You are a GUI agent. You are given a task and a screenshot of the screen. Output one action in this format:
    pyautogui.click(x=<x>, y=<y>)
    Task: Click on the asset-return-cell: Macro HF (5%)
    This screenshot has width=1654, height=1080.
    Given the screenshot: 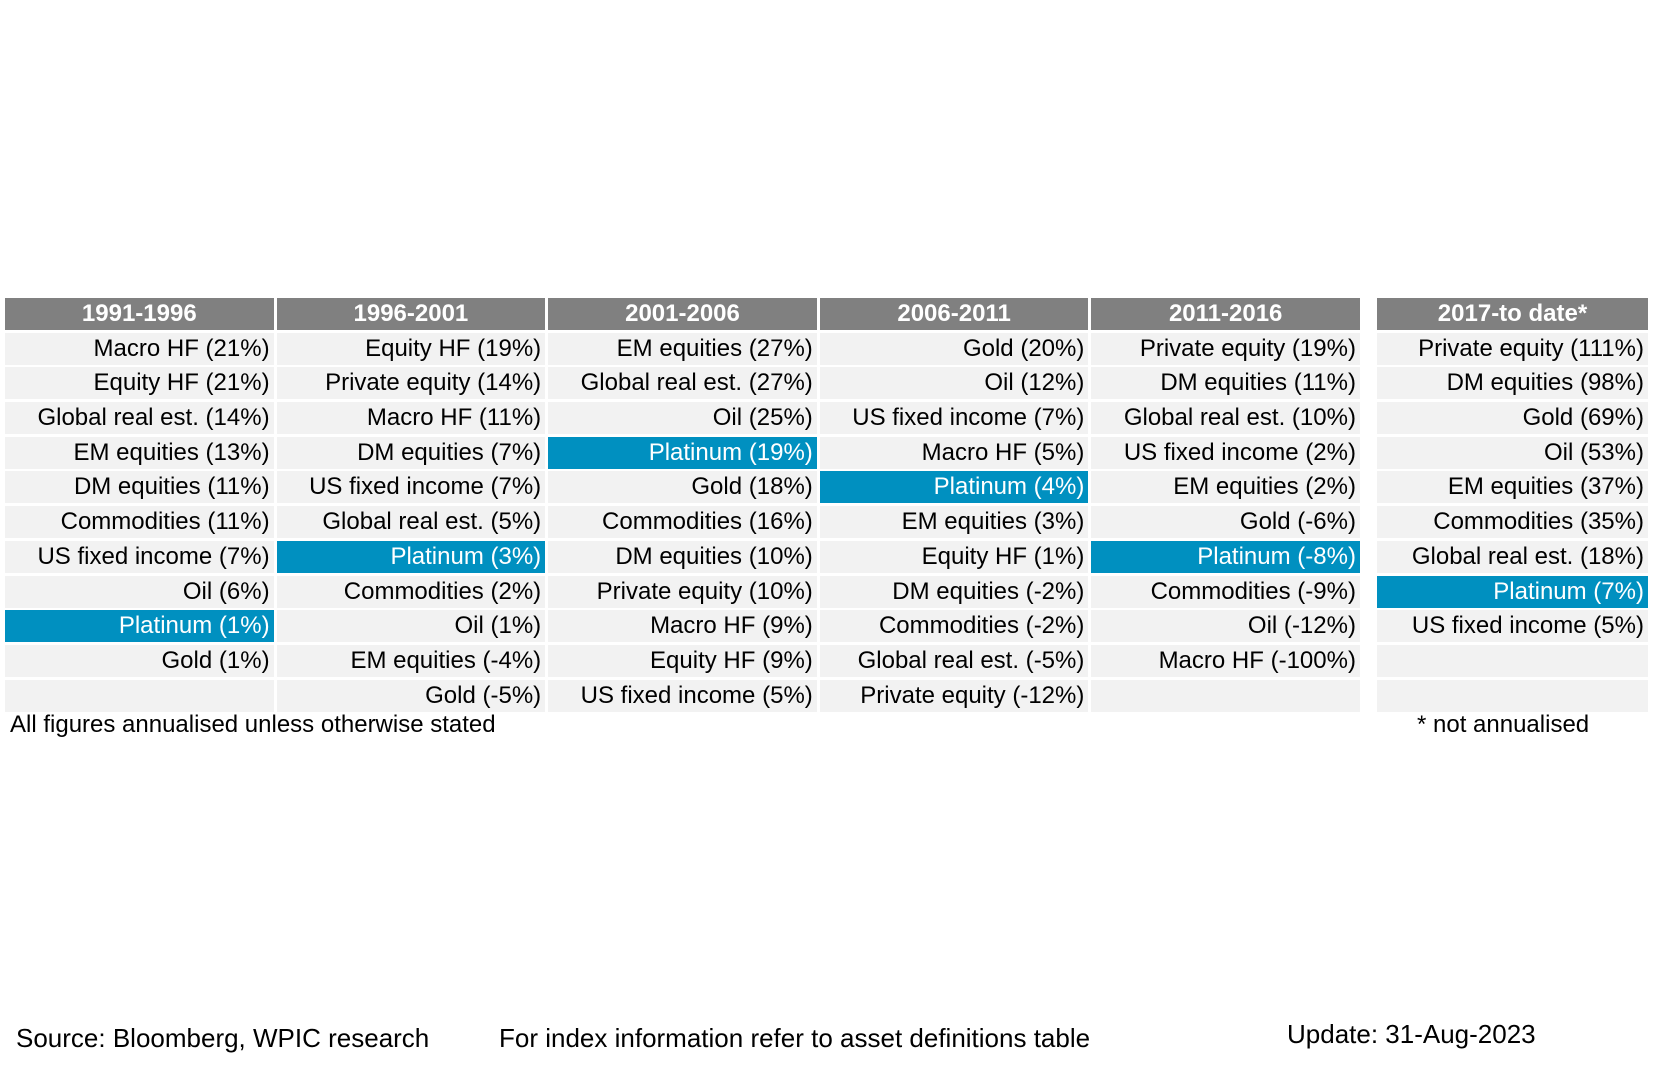 What is the action you would take?
    pyautogui.click(x=954, y=452)
    